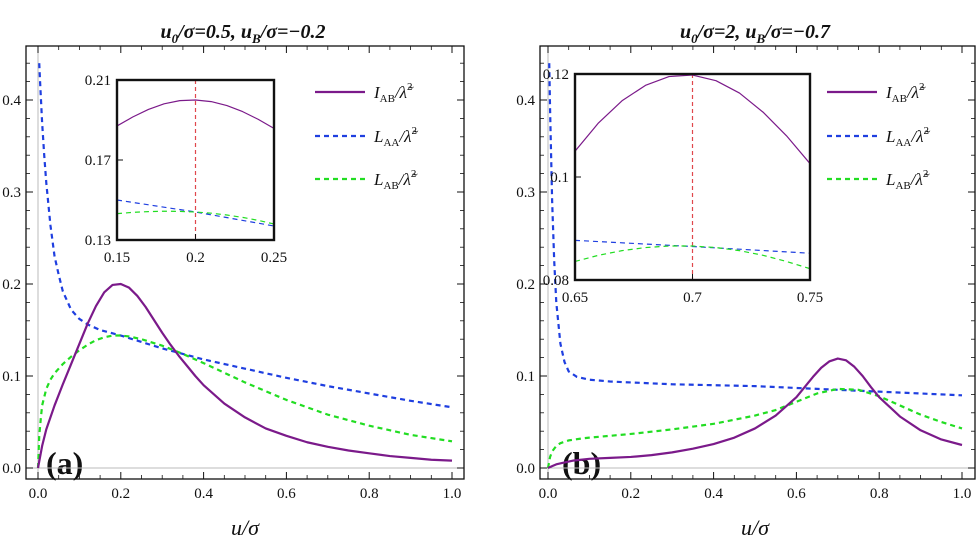 The width and height of the screenshot is (977, 556). What do you see at coordinates (575, 298) in the screenshot?
I see `panel-b-inset-xtick-label: 0.65` at bounding box center [575, 298].